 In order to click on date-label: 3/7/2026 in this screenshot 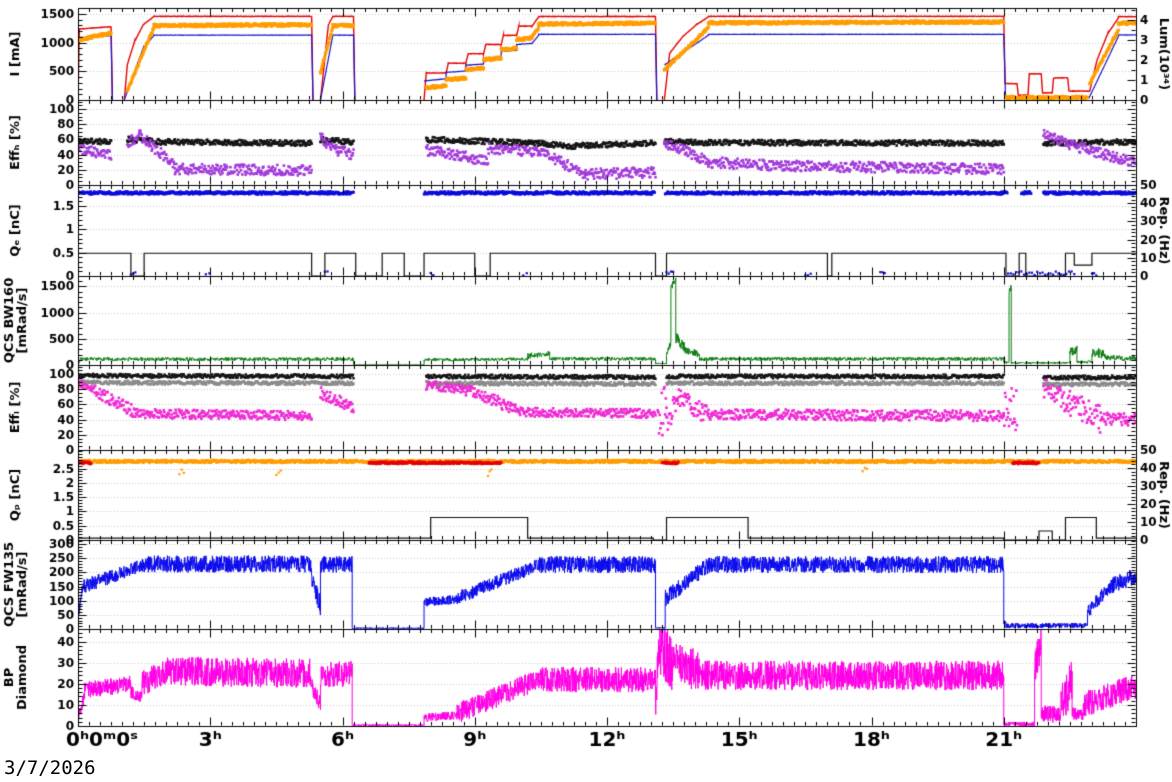, I will do `click(50, 768)`.